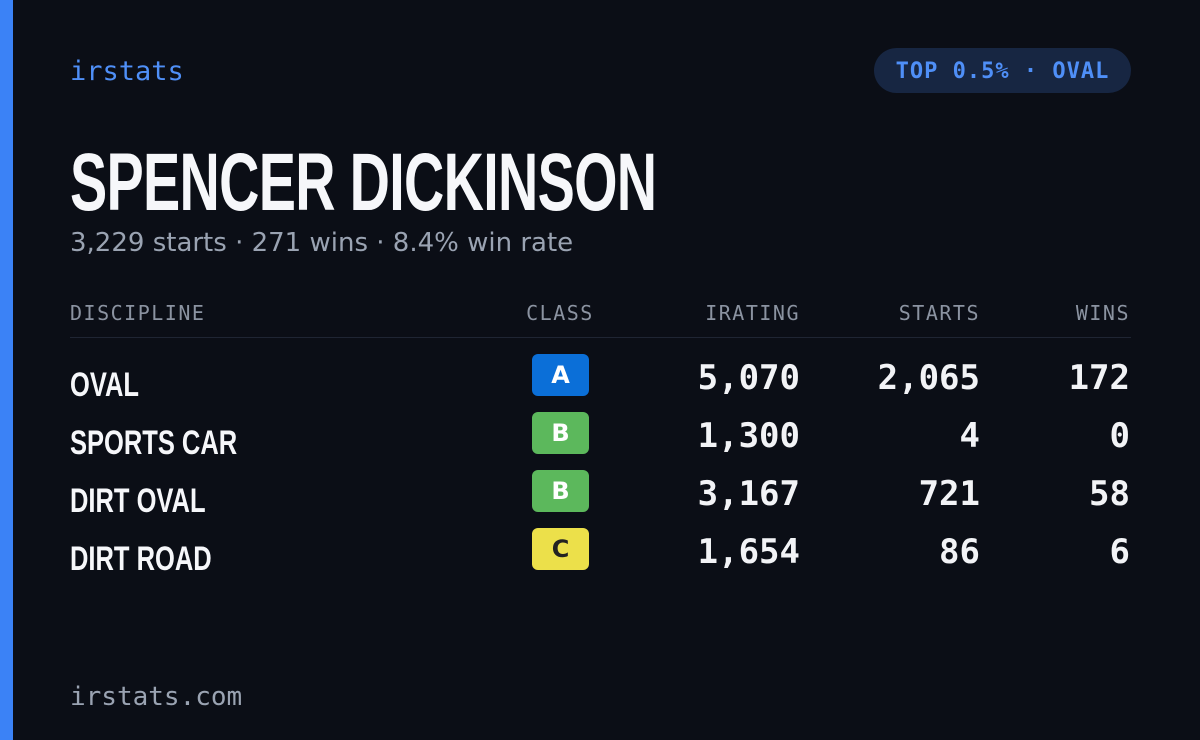  What do you see at coordinates (156, 697) in the screenshot?
I see `footer-url: irstats.com` at bounding box center [156, 697].